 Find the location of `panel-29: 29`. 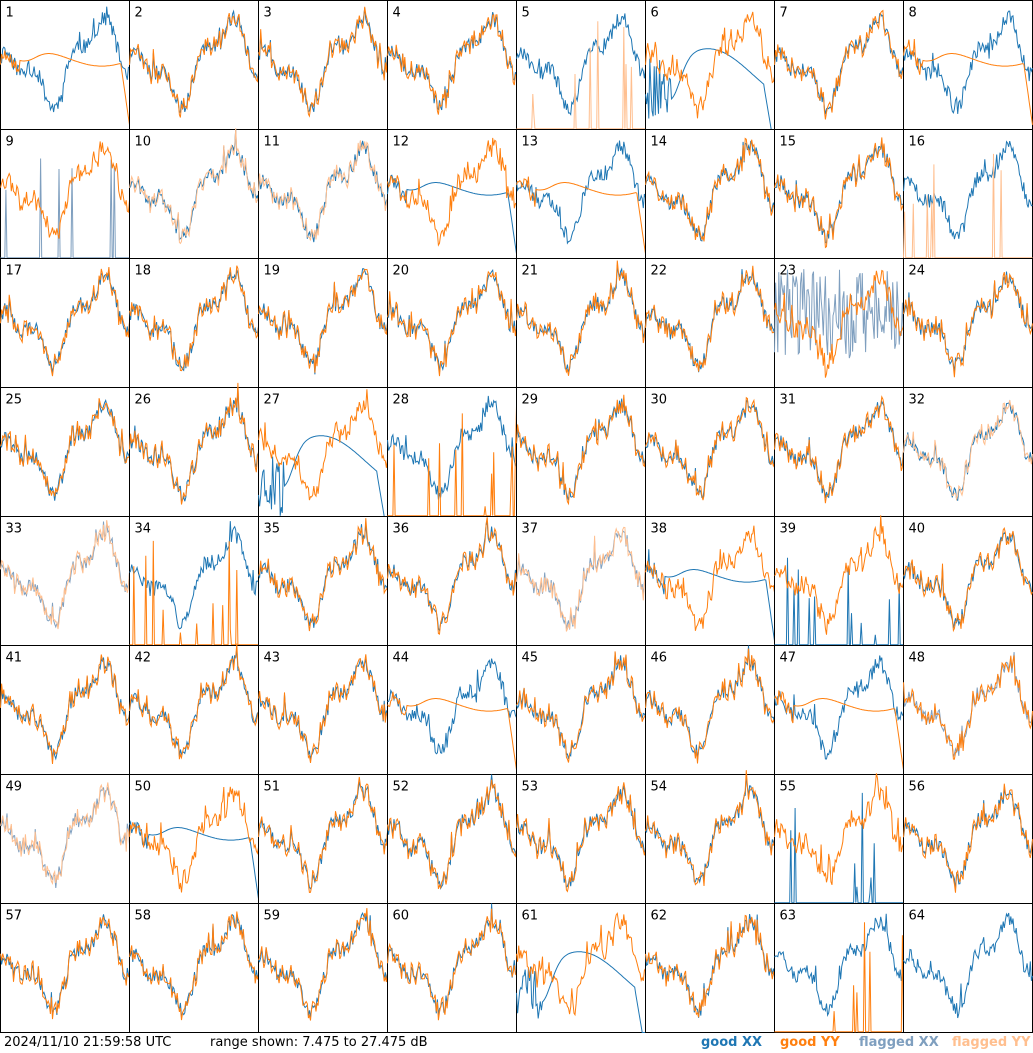

panel-29: 29 is located at coordinates (581, 452).